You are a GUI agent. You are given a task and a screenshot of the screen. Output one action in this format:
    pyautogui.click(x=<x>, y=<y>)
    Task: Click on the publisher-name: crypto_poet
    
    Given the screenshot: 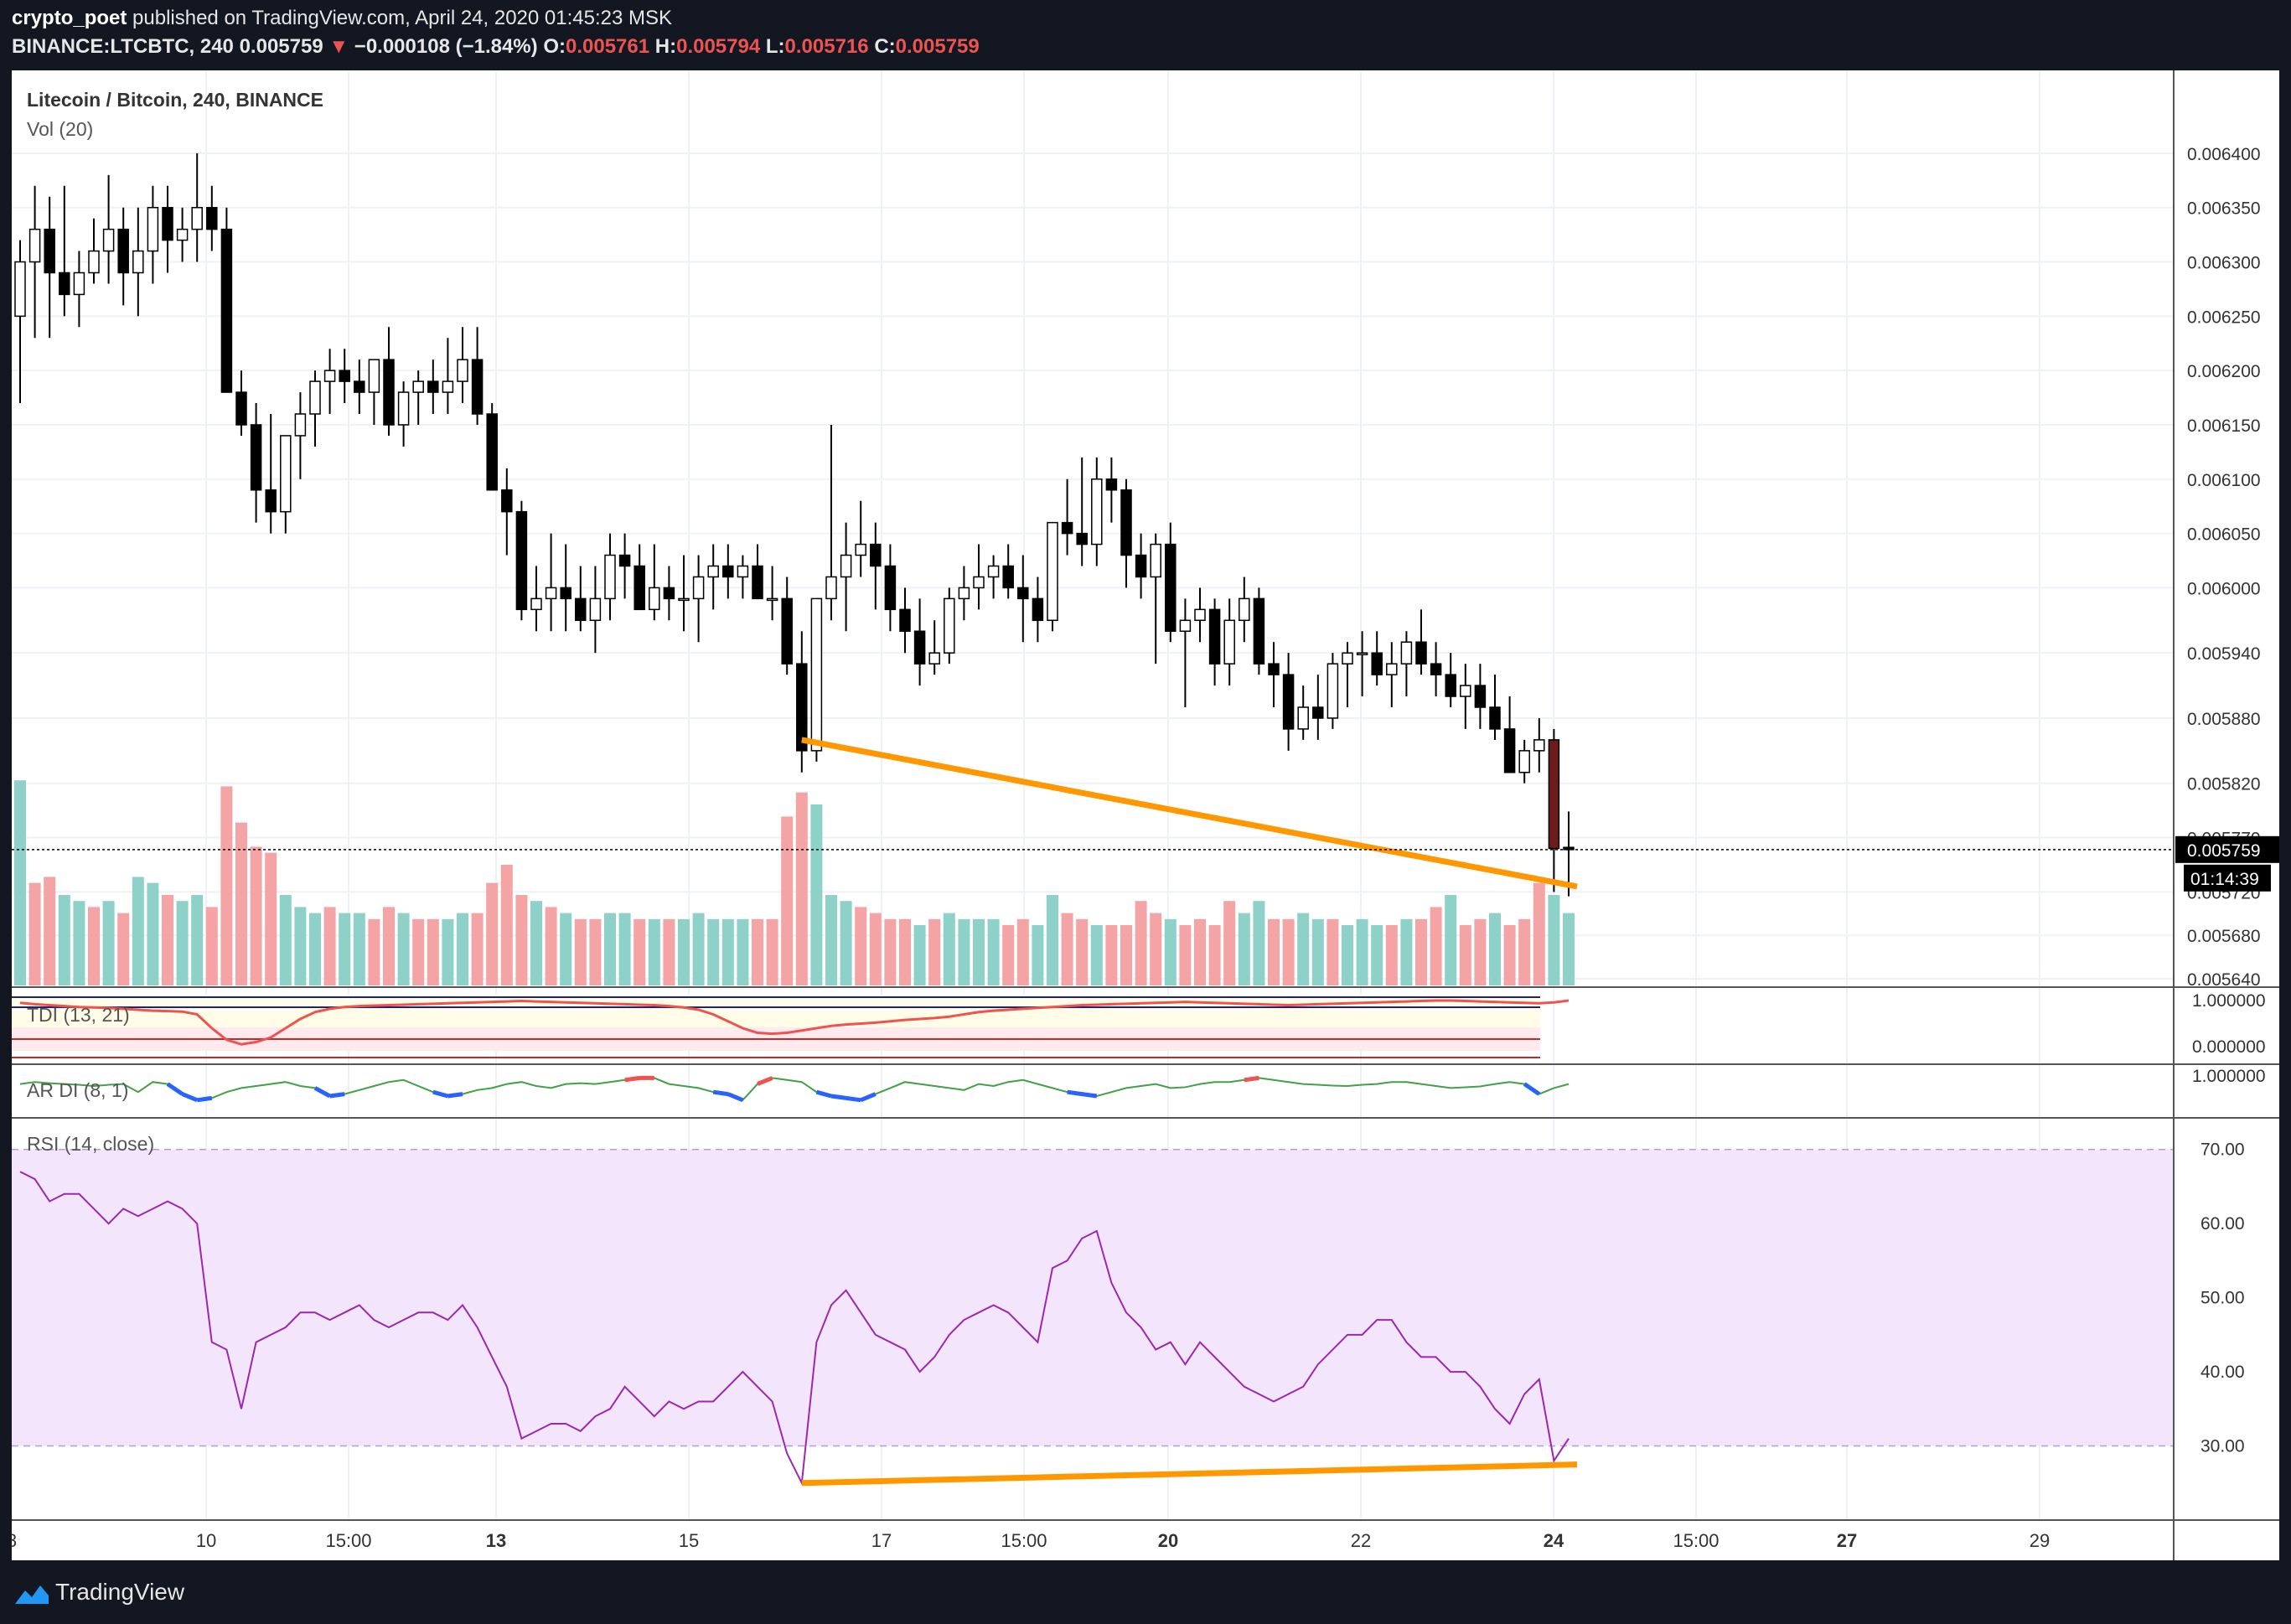 What is the action you would take?
    pyautogui.click(x=69, y=18)
    